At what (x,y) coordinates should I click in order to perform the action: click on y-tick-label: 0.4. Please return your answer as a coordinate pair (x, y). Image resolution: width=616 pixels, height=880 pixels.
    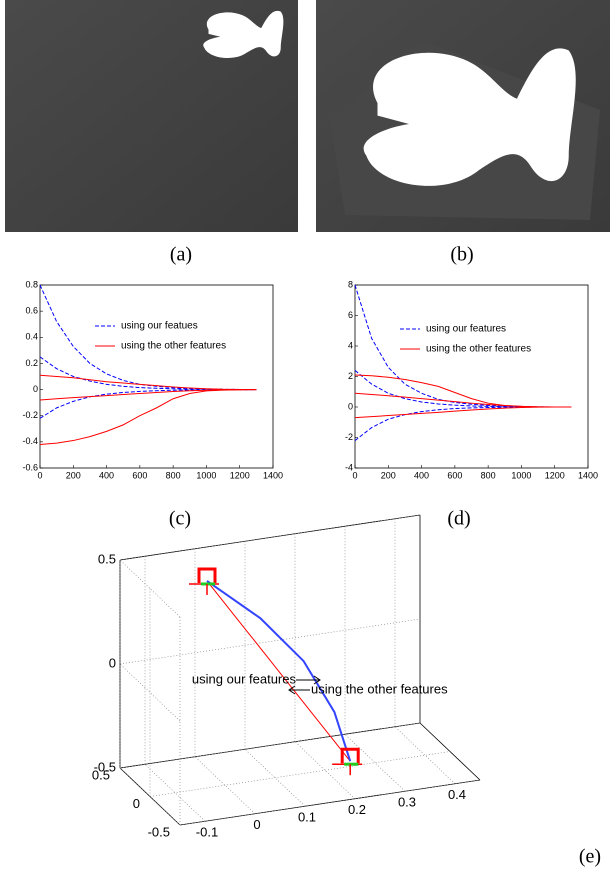
    Looking at the image, I should click on (31, 337).